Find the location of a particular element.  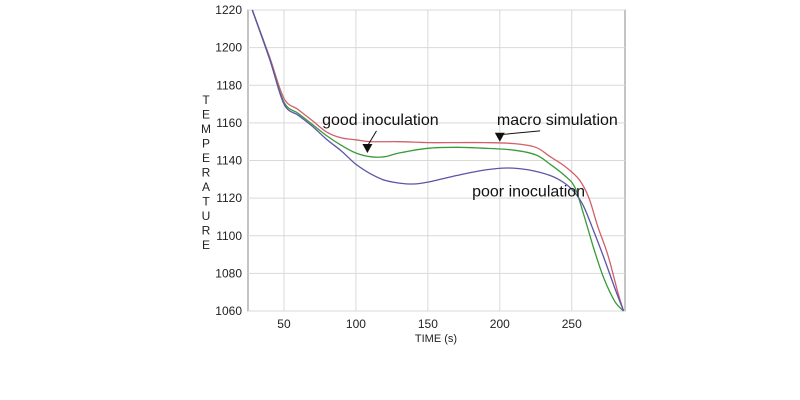

x-tick-label: 150 is located at coordinates (428, 324).